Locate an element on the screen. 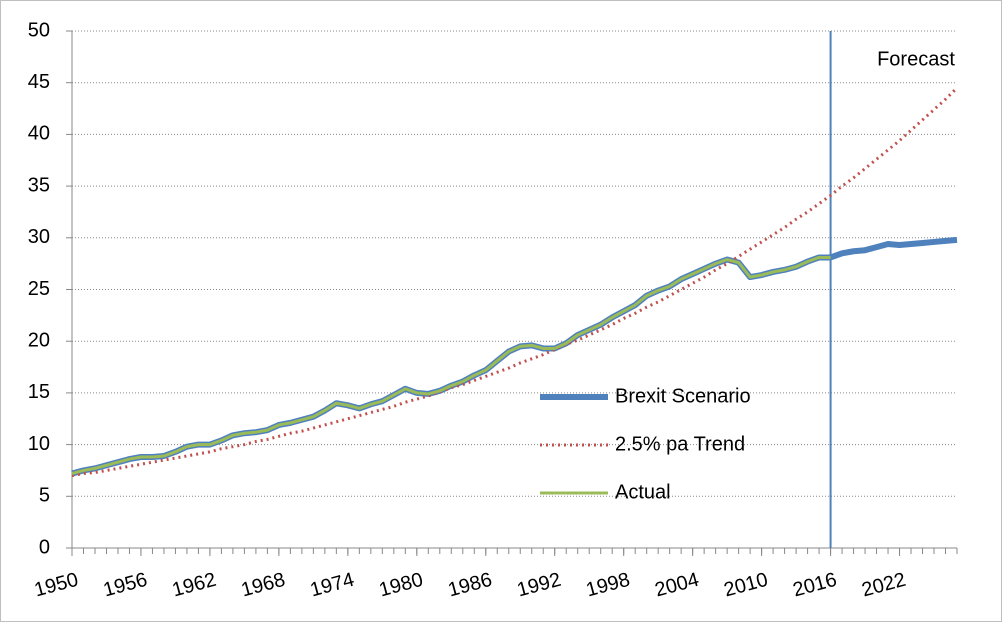 The width and height of the screenshot is (1002, 622). y-tick-label: 10 is located at coordinates (39, 444).